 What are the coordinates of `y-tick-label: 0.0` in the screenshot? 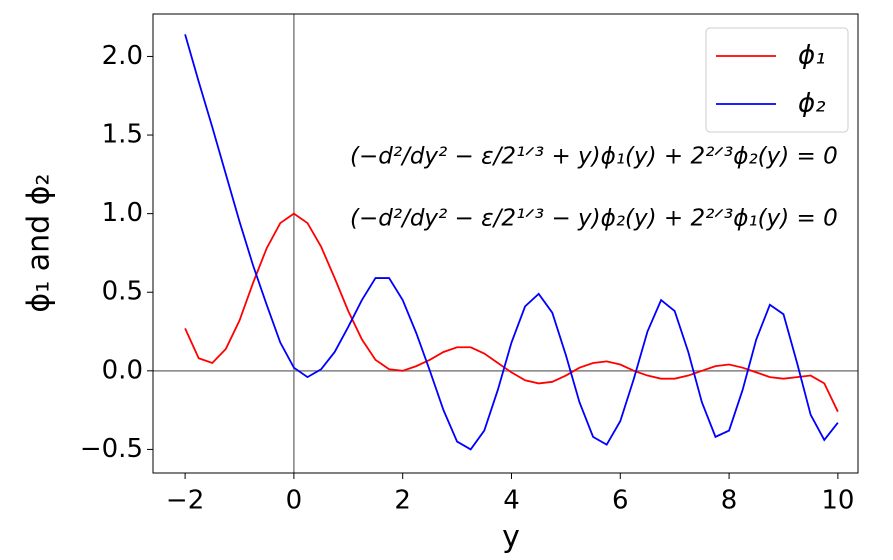 It's located at (122, 370).